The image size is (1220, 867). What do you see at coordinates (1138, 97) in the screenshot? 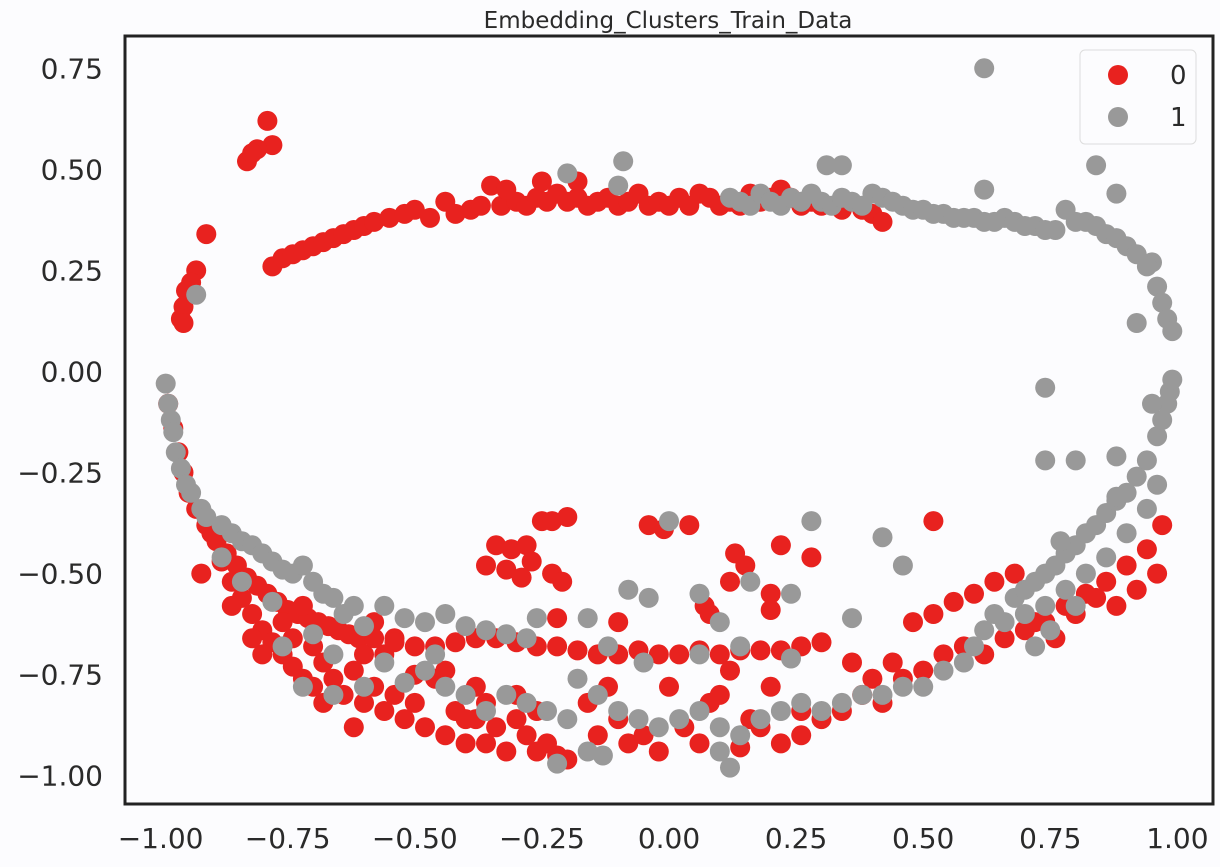
I see `legend: 0 1` at bounding box center [1138, 97].